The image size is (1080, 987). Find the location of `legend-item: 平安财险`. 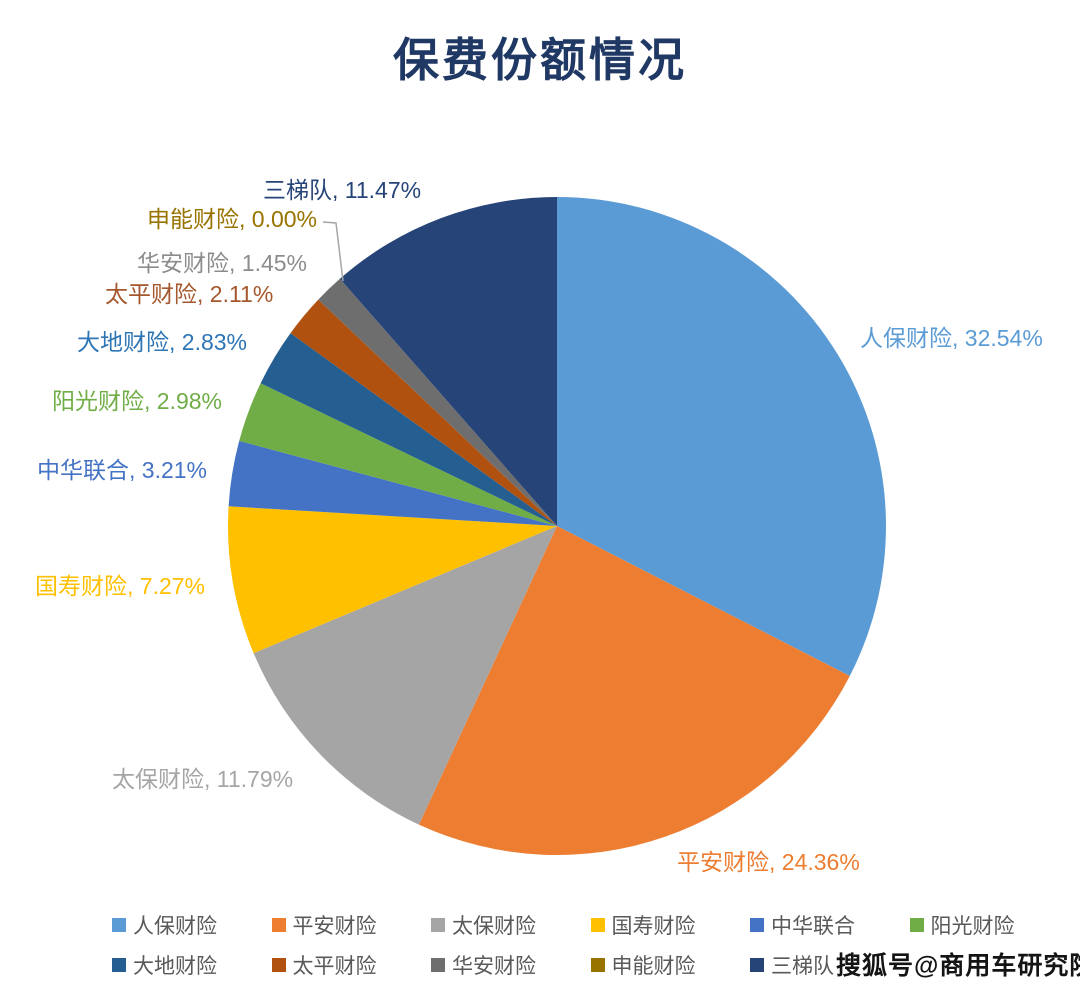

legend-item: 平安财险 is located at coordinates (324, 925).